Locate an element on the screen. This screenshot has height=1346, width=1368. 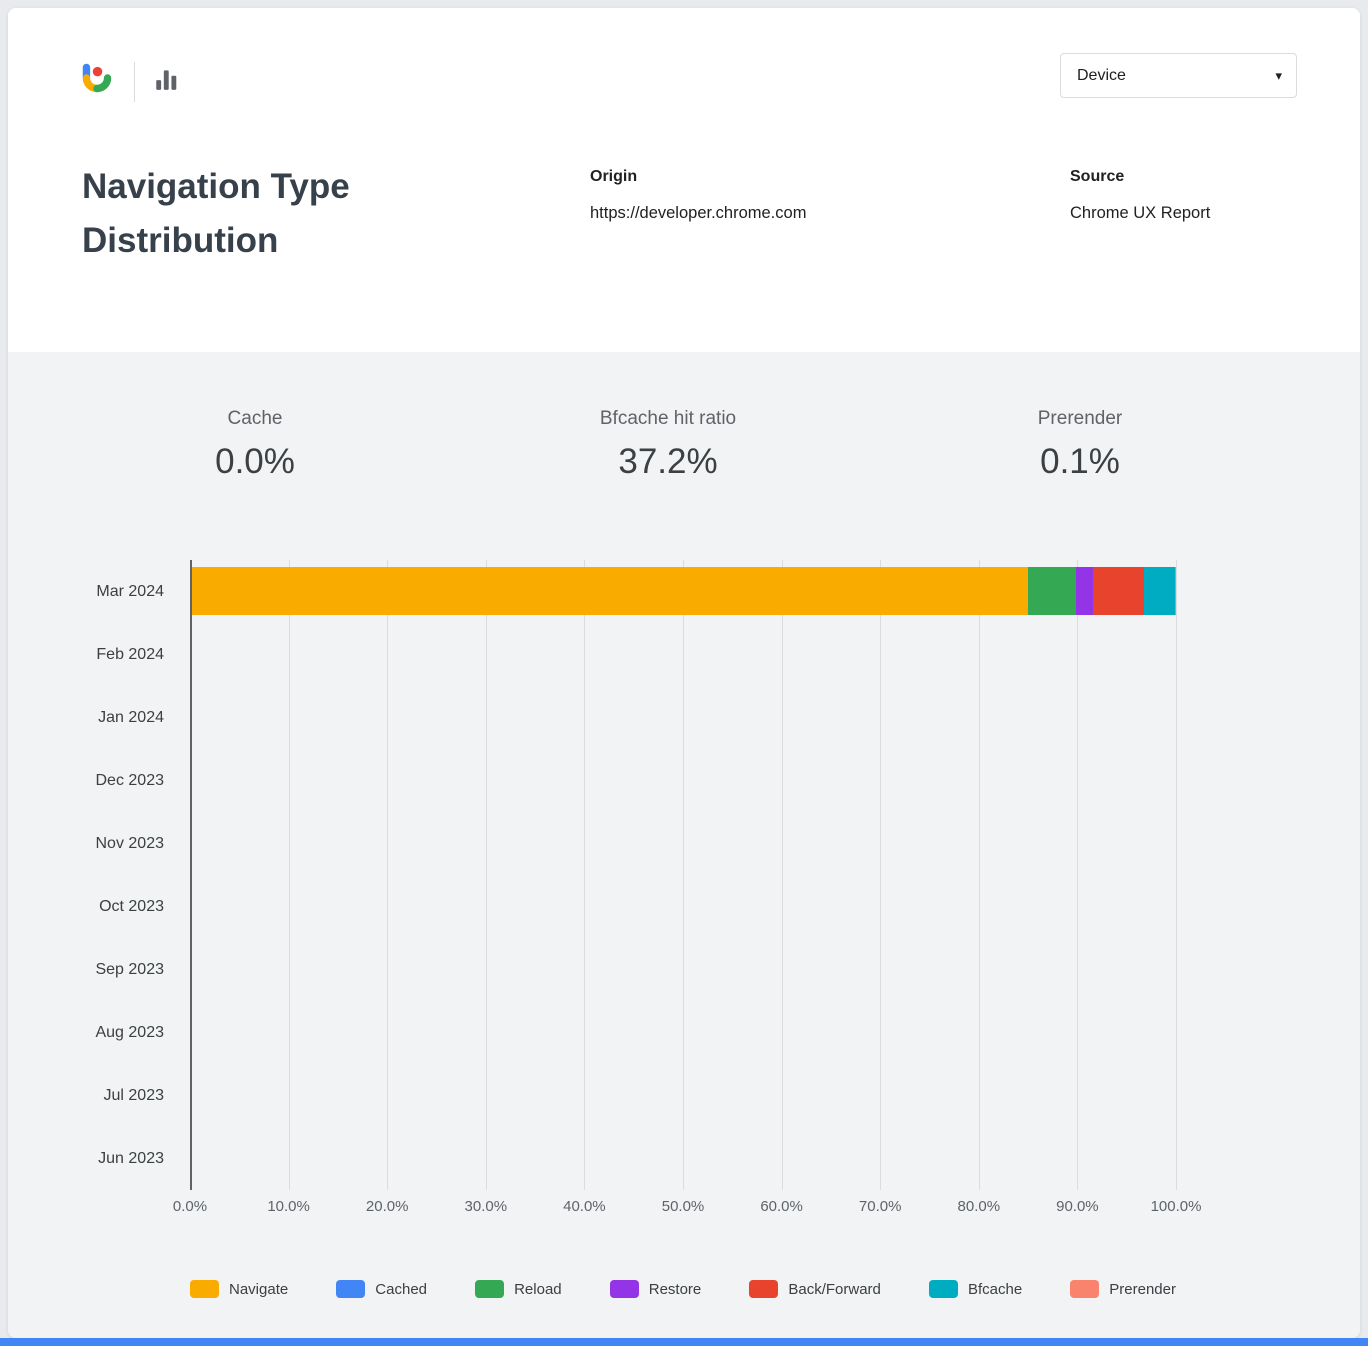
bar-row-jan-2024 is located at coordinates (683, 738).